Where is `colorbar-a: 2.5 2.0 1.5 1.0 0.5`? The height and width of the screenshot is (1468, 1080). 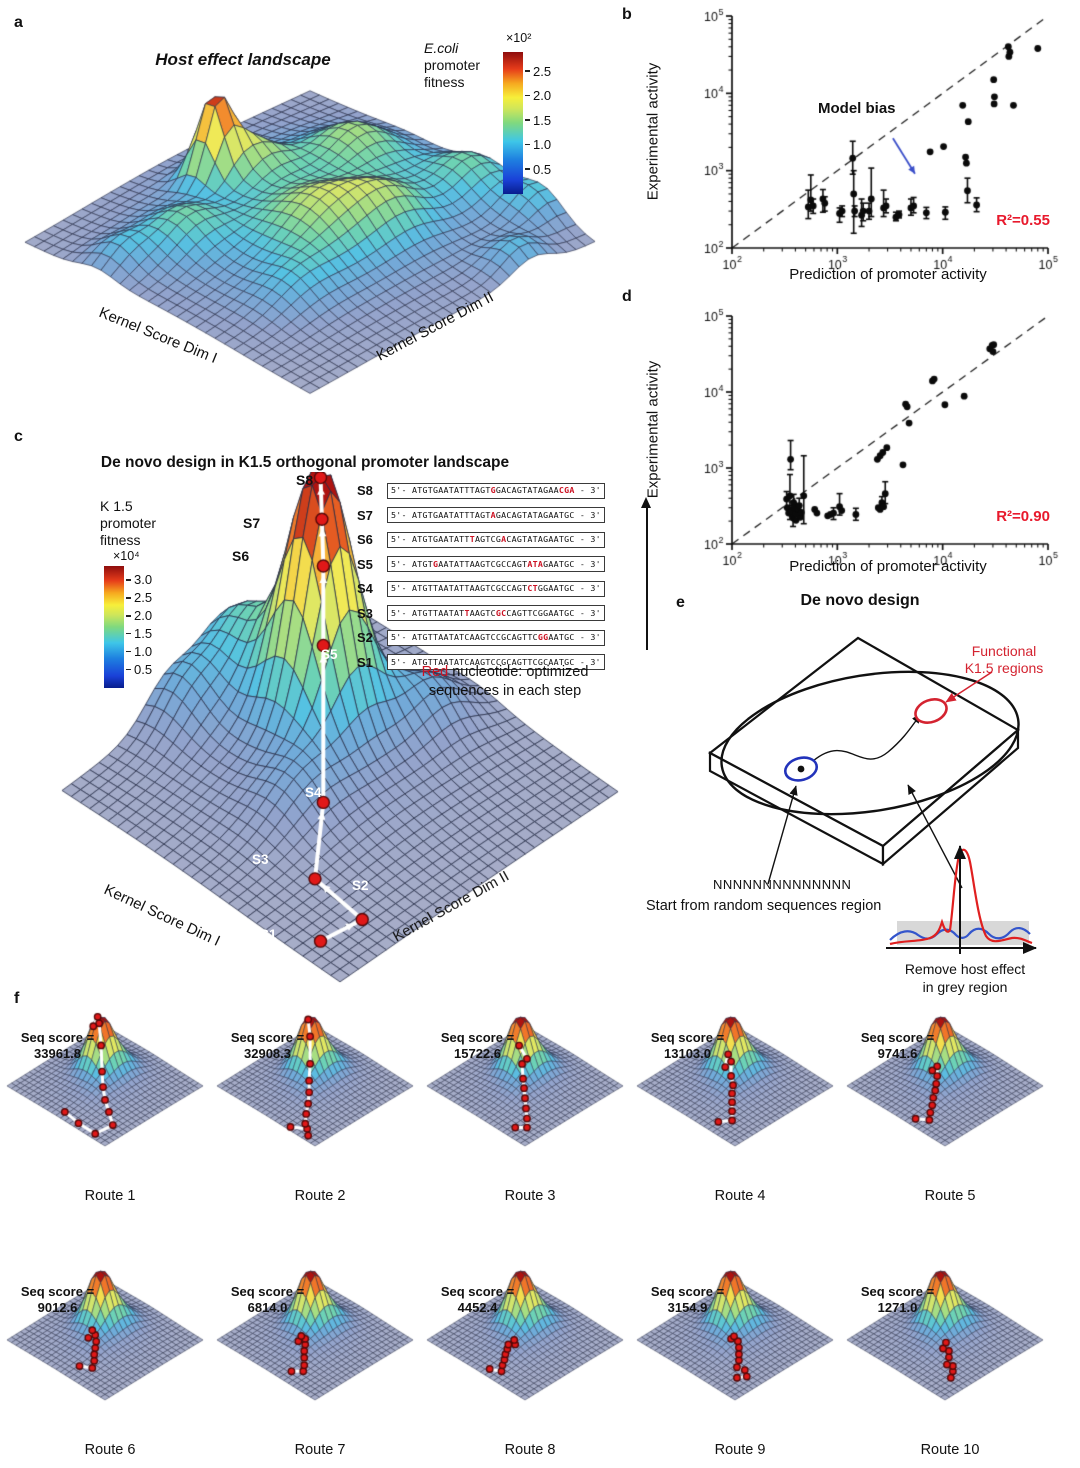 colorbar-a: 2.5 2.0 1.5 1.0 0.5 is located at coordinates (533, 123).